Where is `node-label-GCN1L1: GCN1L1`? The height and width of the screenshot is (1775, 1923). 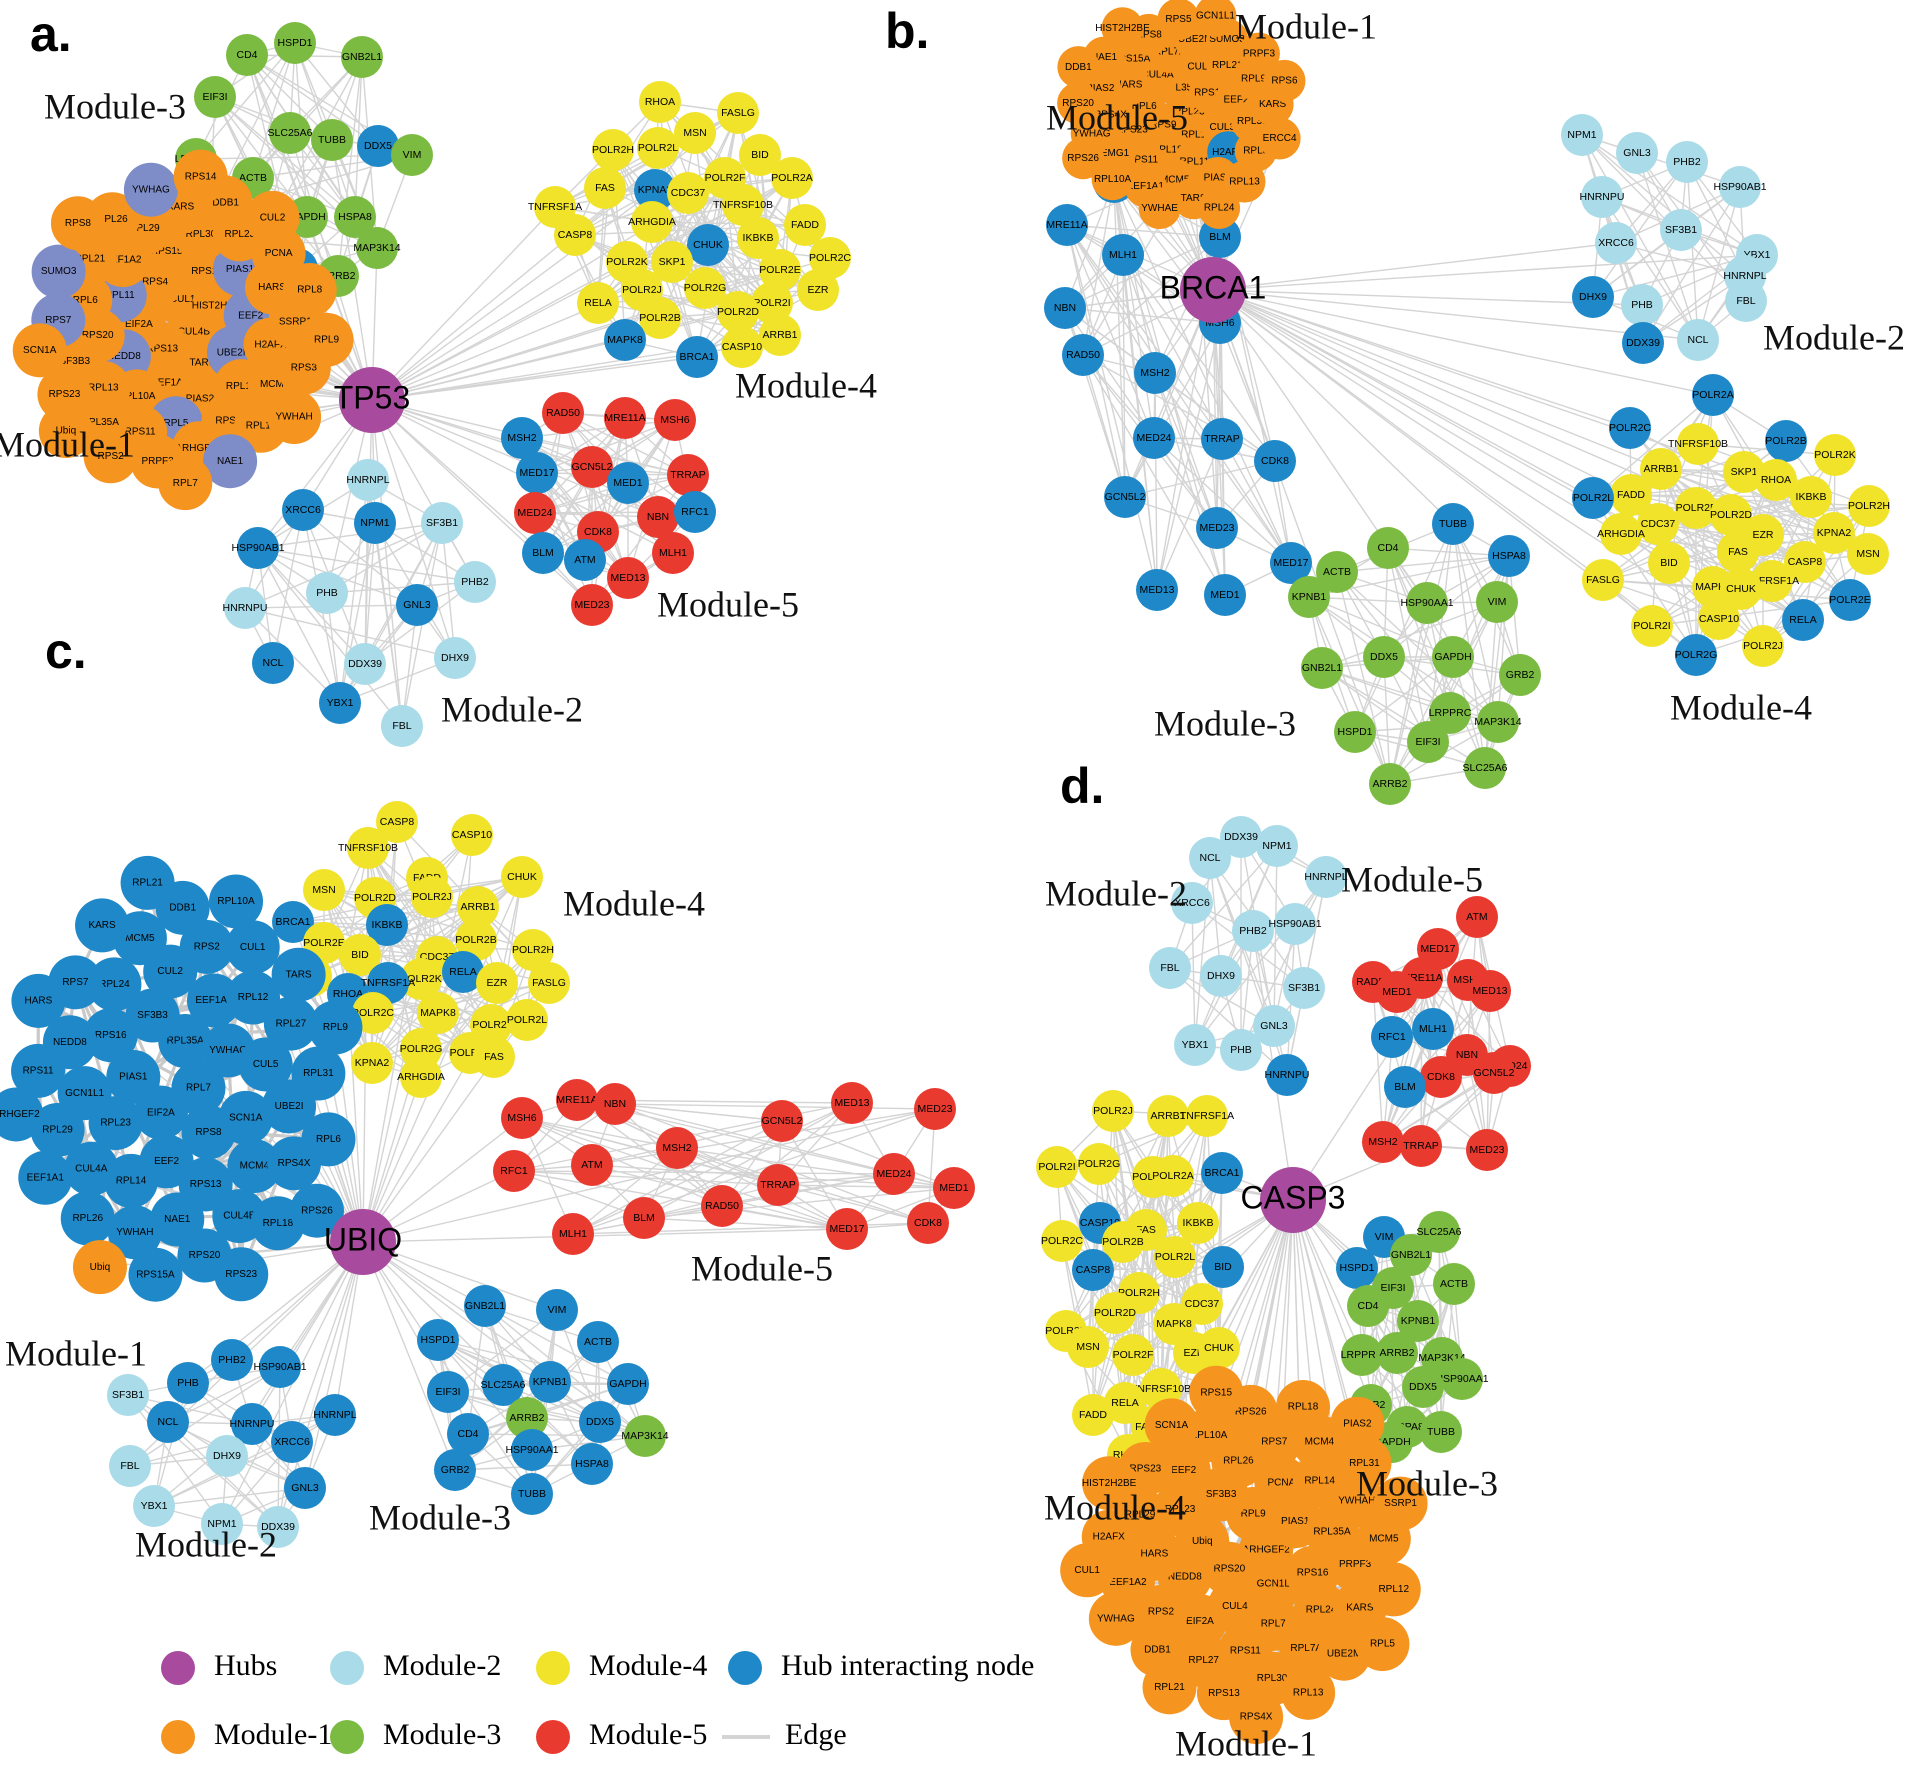 node-label-GCN1L1: GCN1L1 is located at coordinates (1215, 16).